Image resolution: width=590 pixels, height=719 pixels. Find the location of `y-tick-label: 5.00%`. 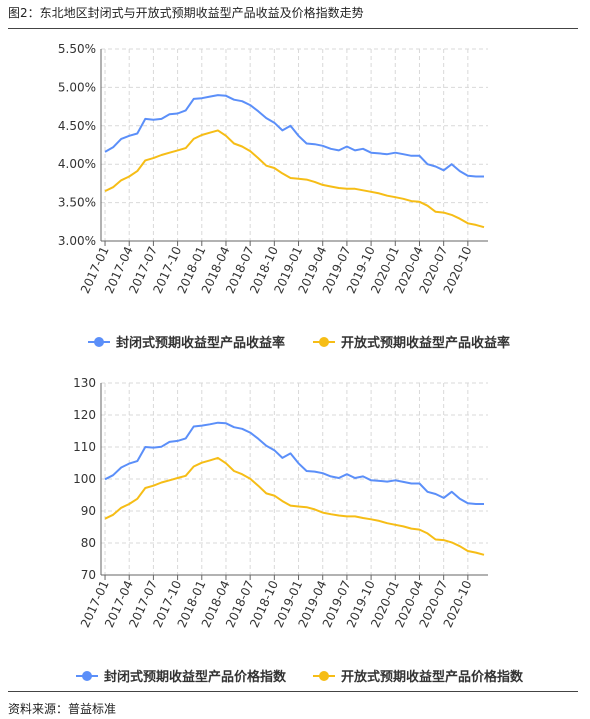

y-tick-label: 5.00% is located at coordinates (77, 87).